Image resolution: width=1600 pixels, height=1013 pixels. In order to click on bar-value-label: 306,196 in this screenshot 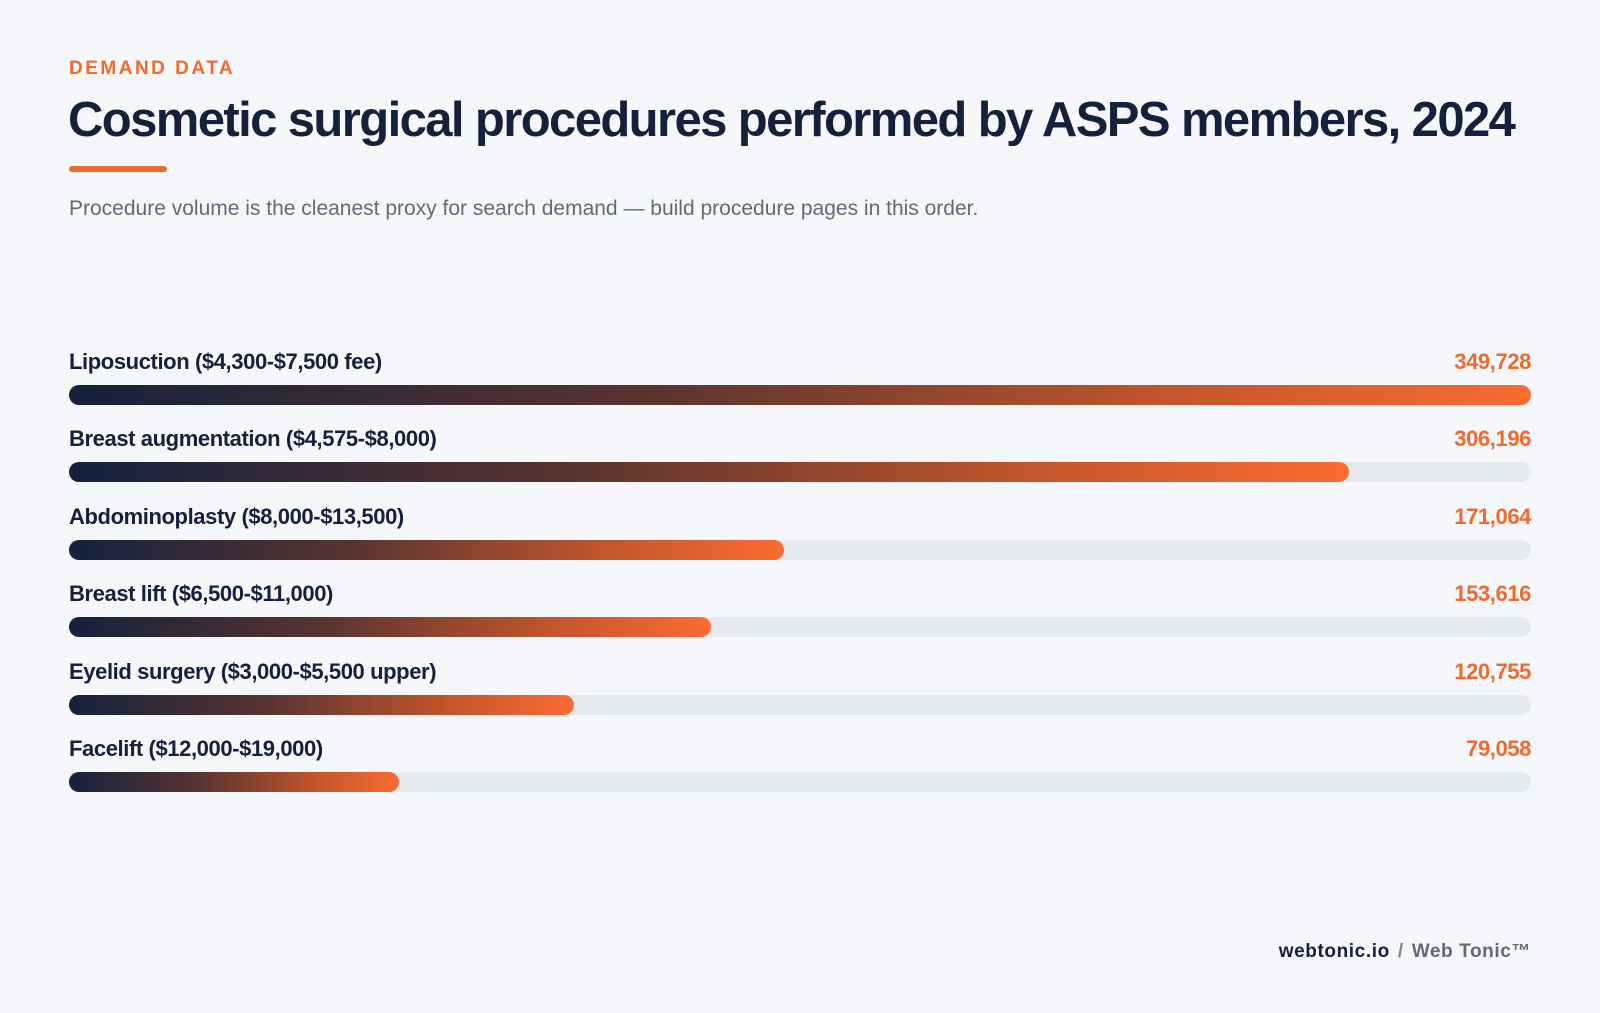, I will do `click(1492, 439)`.